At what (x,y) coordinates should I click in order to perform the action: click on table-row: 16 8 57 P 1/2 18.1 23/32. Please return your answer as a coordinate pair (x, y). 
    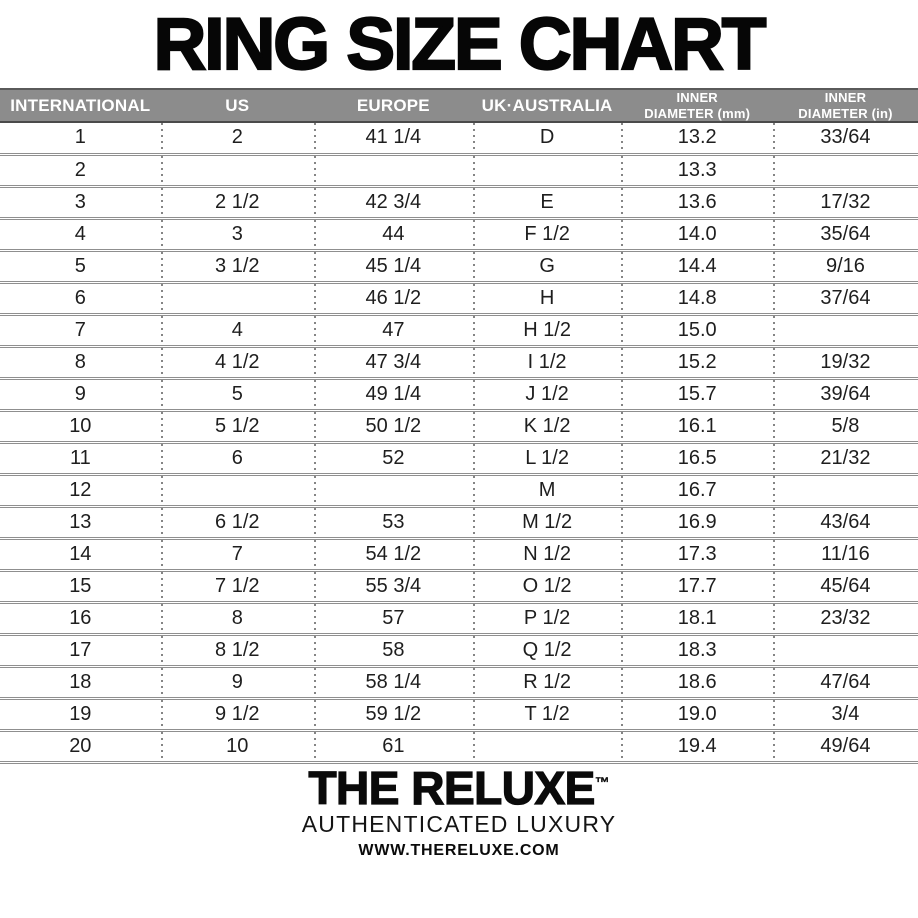
    Looking at the image, I should click on (459, 619).